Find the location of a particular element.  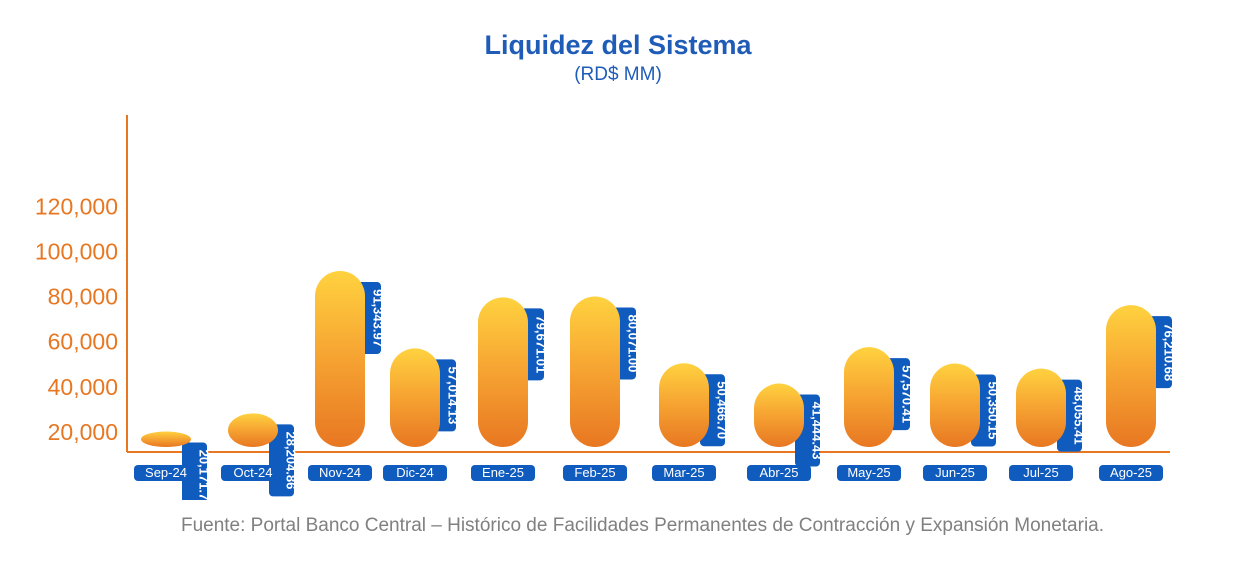

value-label: 50,466.70 is located at coordinates (722, 410).